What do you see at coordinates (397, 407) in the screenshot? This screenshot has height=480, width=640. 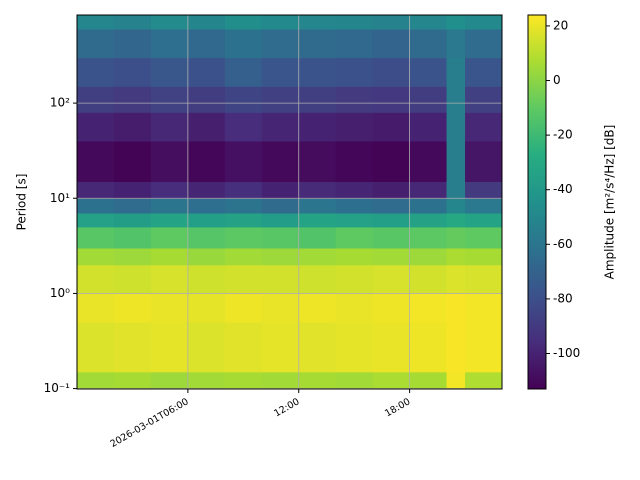 I see `x-tick-label: 18:00` at bounding box center [397, 407].